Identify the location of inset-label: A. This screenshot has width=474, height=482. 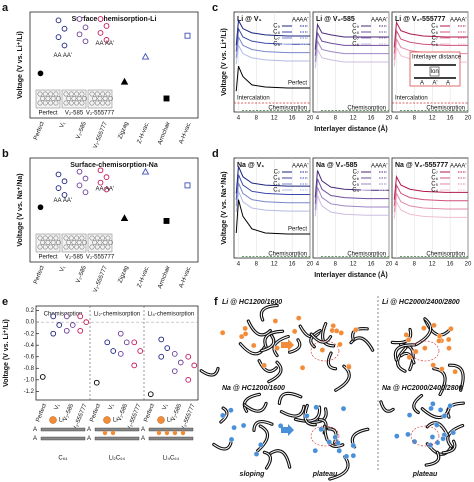
(422, 84).